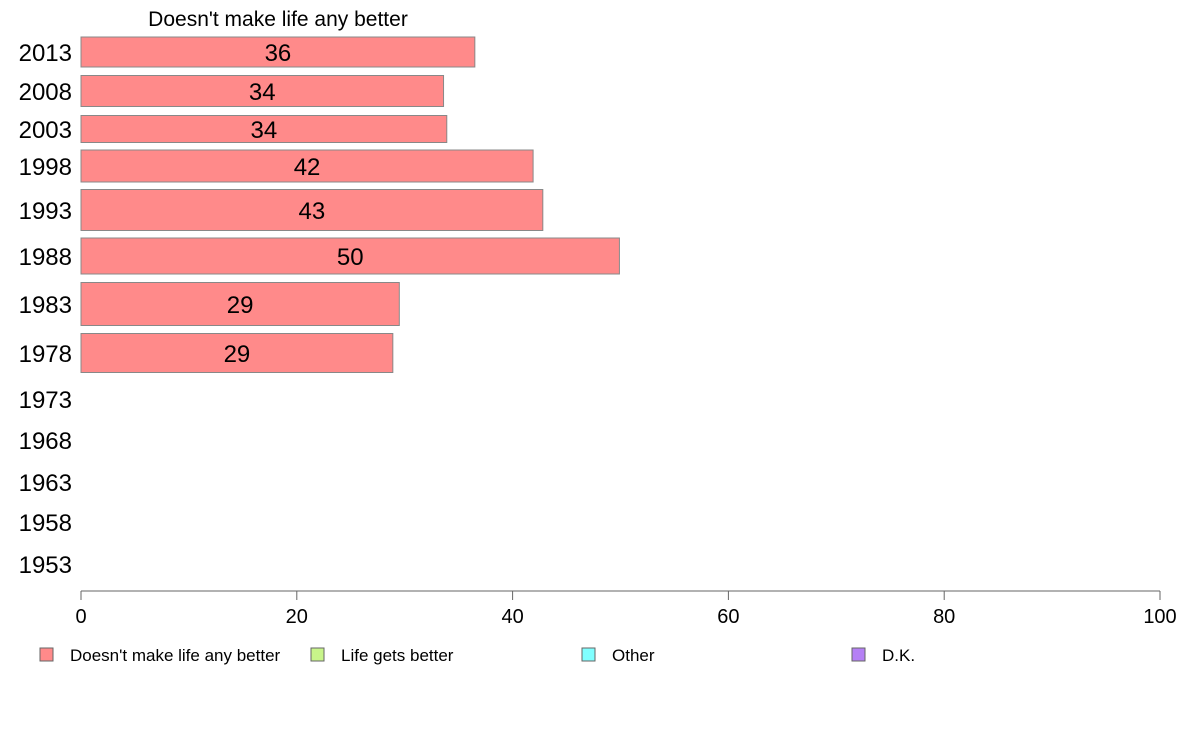  Describe the element at coordinates (80, 617) in the screenshot. I see `x-tick-label: 0` at that location.